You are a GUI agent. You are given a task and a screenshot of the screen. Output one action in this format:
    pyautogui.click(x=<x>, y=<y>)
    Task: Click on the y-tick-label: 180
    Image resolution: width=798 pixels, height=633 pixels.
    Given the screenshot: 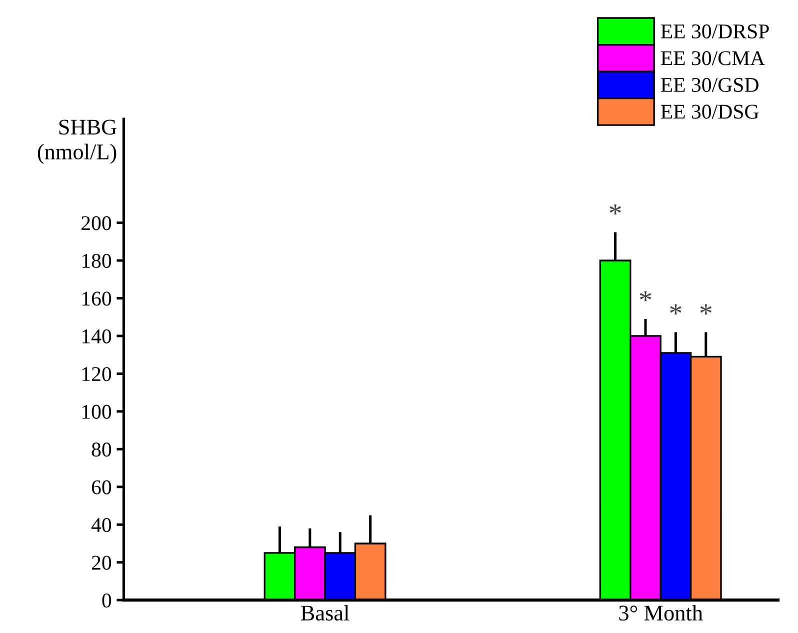 What is the action you would take?
    pyautogui.click(x=97, y=261)
    